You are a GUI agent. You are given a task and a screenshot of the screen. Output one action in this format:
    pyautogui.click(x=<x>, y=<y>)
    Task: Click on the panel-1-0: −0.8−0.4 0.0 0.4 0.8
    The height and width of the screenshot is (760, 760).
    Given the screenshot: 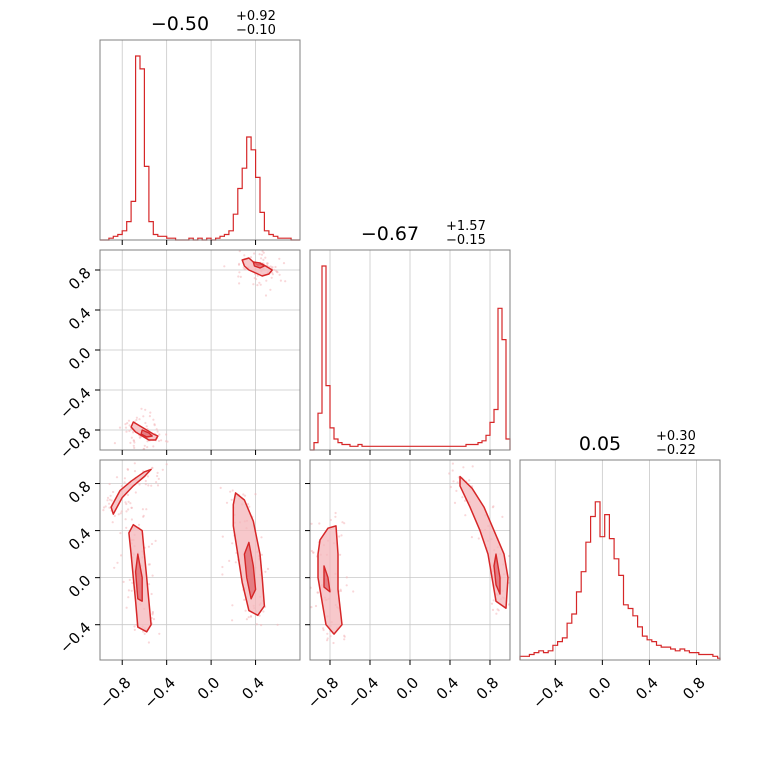 What is the action you would take?
    pyautogui.click(x=178, y=355)
    